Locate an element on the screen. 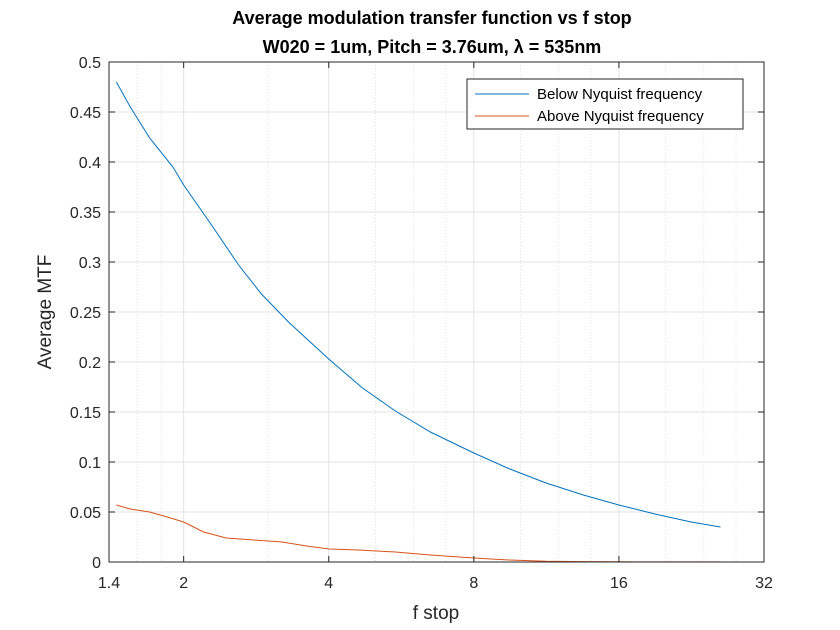 Image resolution: width=840 pixels, height=630 pixels. x-tick-label: 16 is located at coordinates (619, 583).